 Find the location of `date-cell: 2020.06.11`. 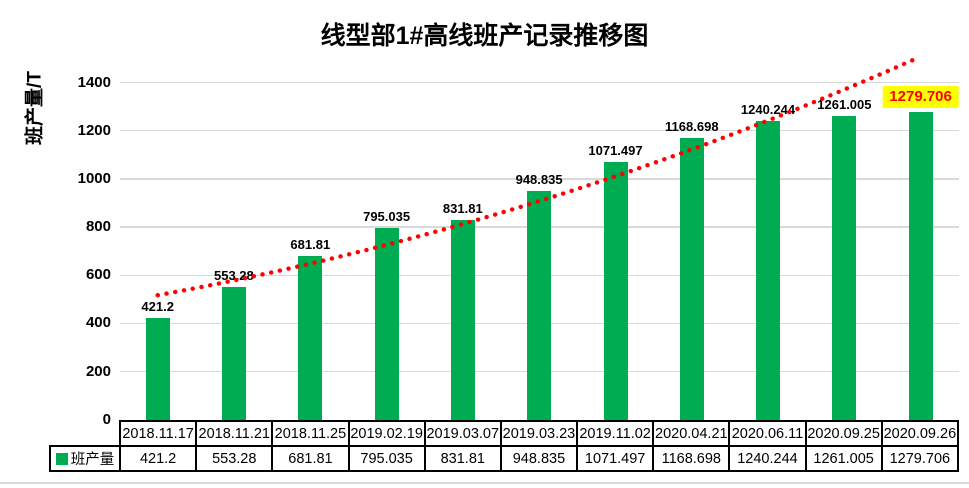

date-cell: 2020.06.11 is located at coordinates (767, 433).